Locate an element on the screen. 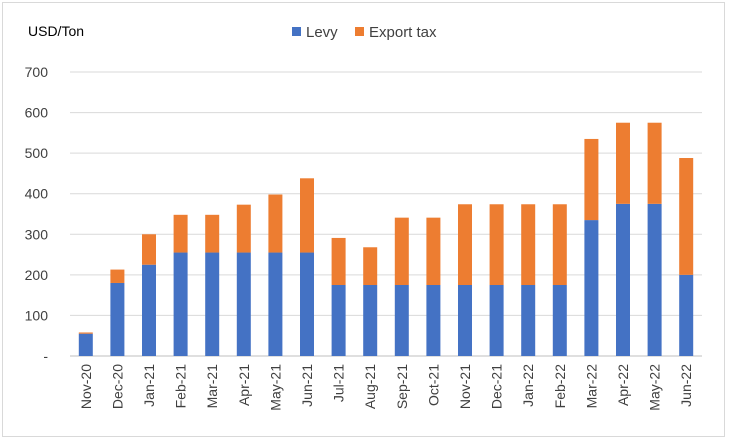 The image size is (729, 441). x-tick-label: Dec-20 is located at coordinates (117, 386).